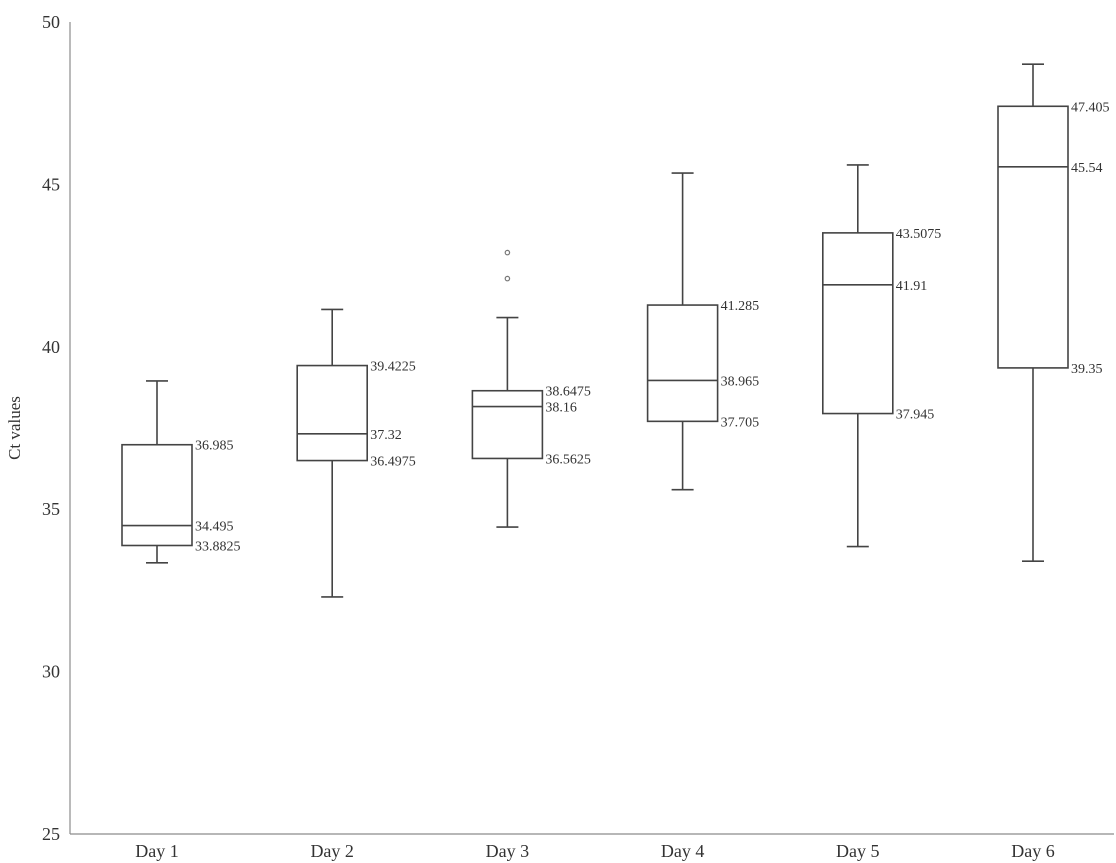 This screenshot has width=1116, height=863. What do you see at coordinates (740, 422) in the screenshot?
I see `data-label-q1: 37.705` at bounding box center [740, 422].